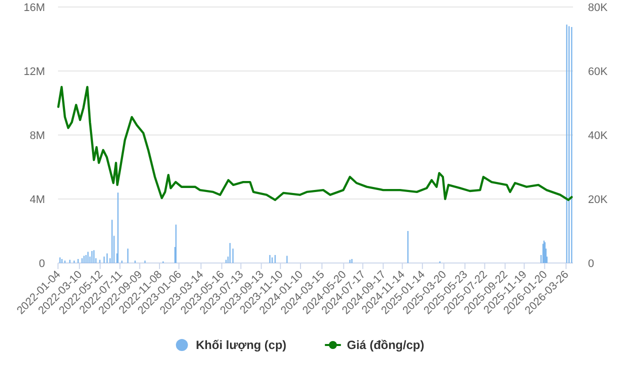 The height and width of the screenshot is (392, 619). What do you see at coordinates (385, 345) in the screenshot?
I see `legend-label: Giá (đồng/cp)` at bounding box center [385, 345].